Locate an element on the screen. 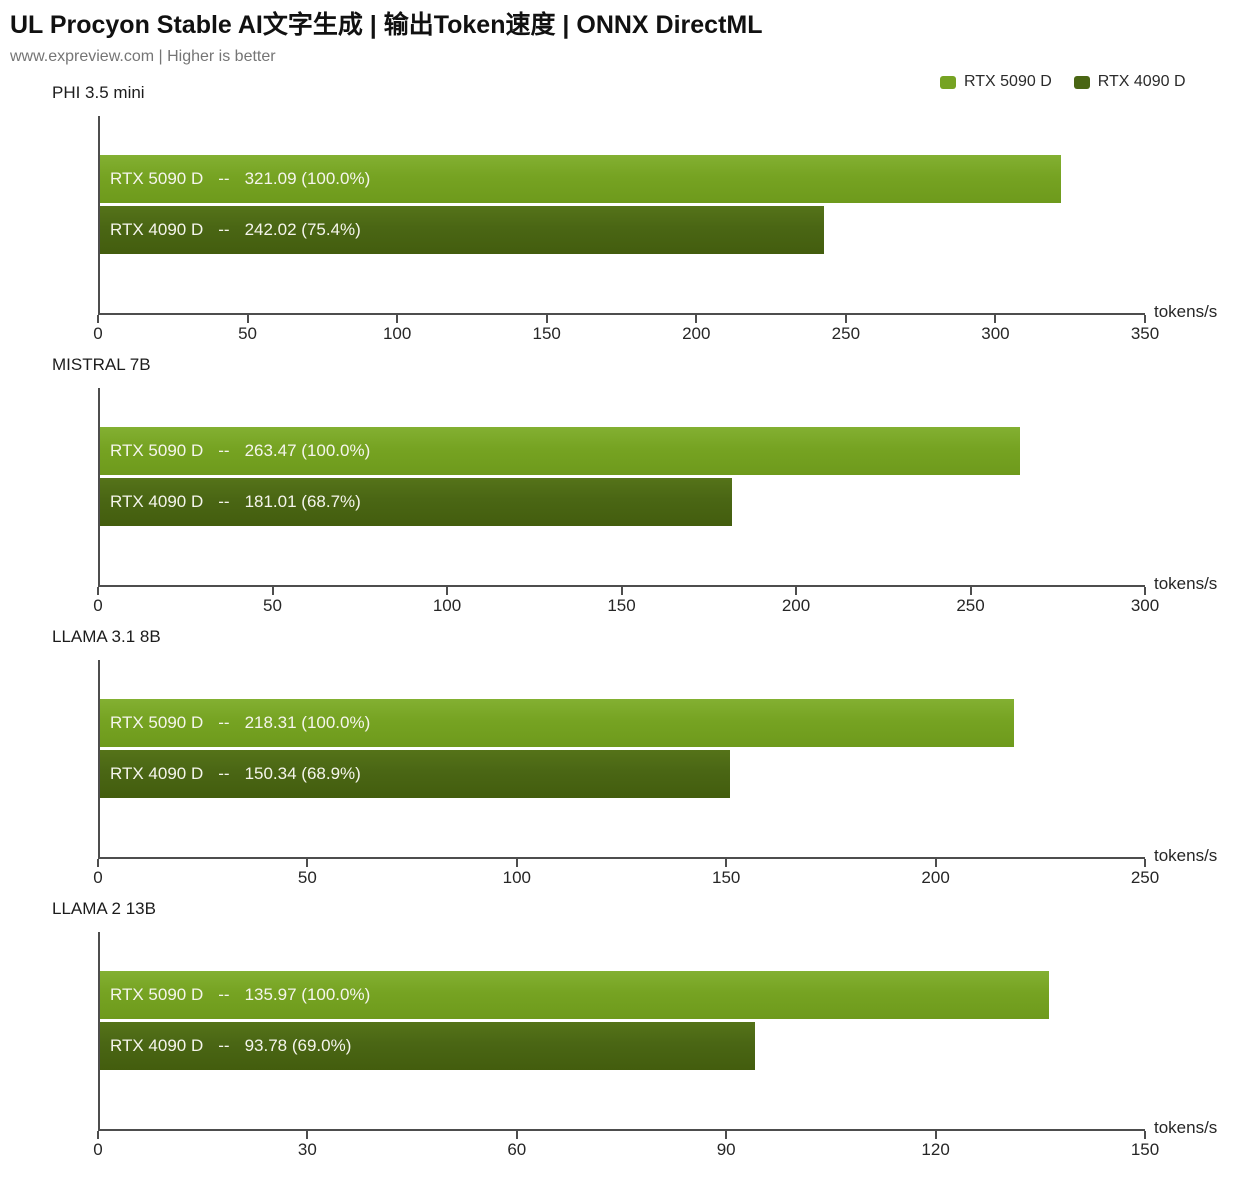 The height and width of the screenshot is (1193, 1242). legend-item: RTX 5090 D is located at coordinates (996, 82).